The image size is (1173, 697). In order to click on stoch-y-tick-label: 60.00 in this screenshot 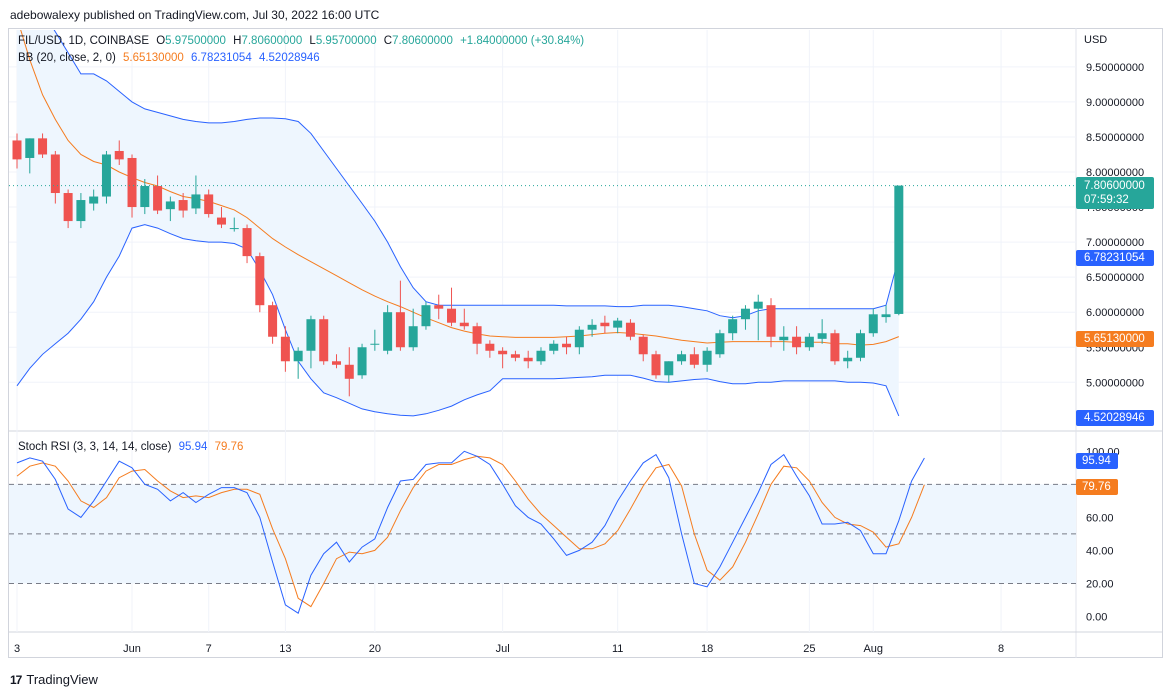, I will do `click(1100, 518)`.